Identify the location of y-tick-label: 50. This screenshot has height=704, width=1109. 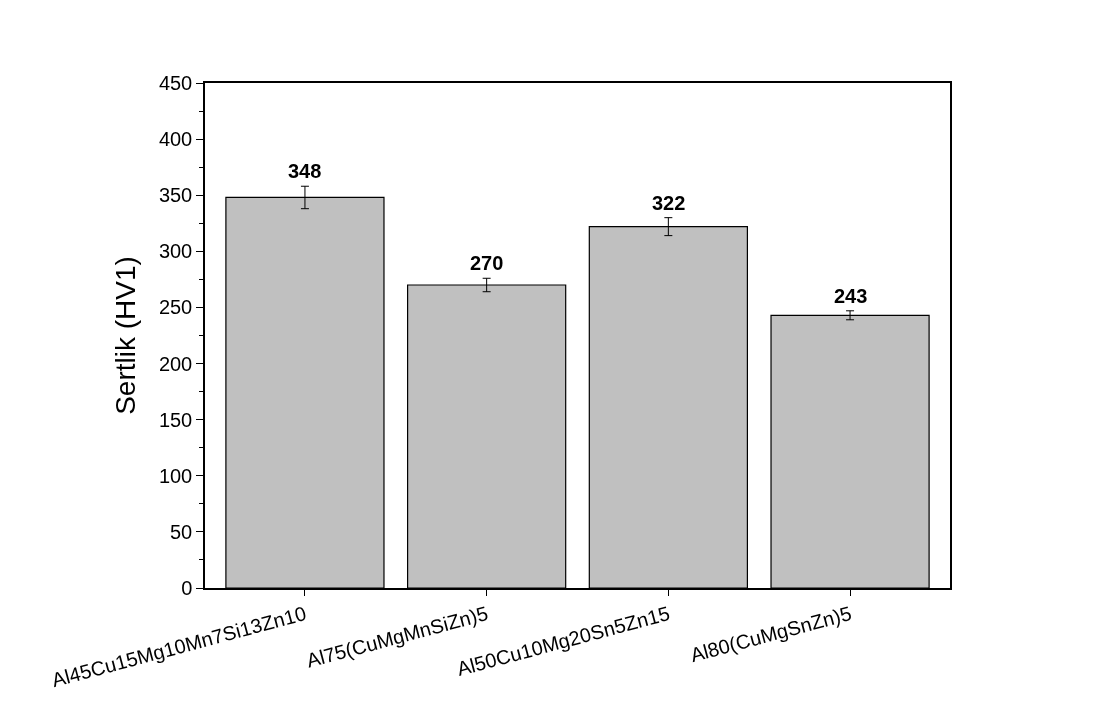
(181, 531).